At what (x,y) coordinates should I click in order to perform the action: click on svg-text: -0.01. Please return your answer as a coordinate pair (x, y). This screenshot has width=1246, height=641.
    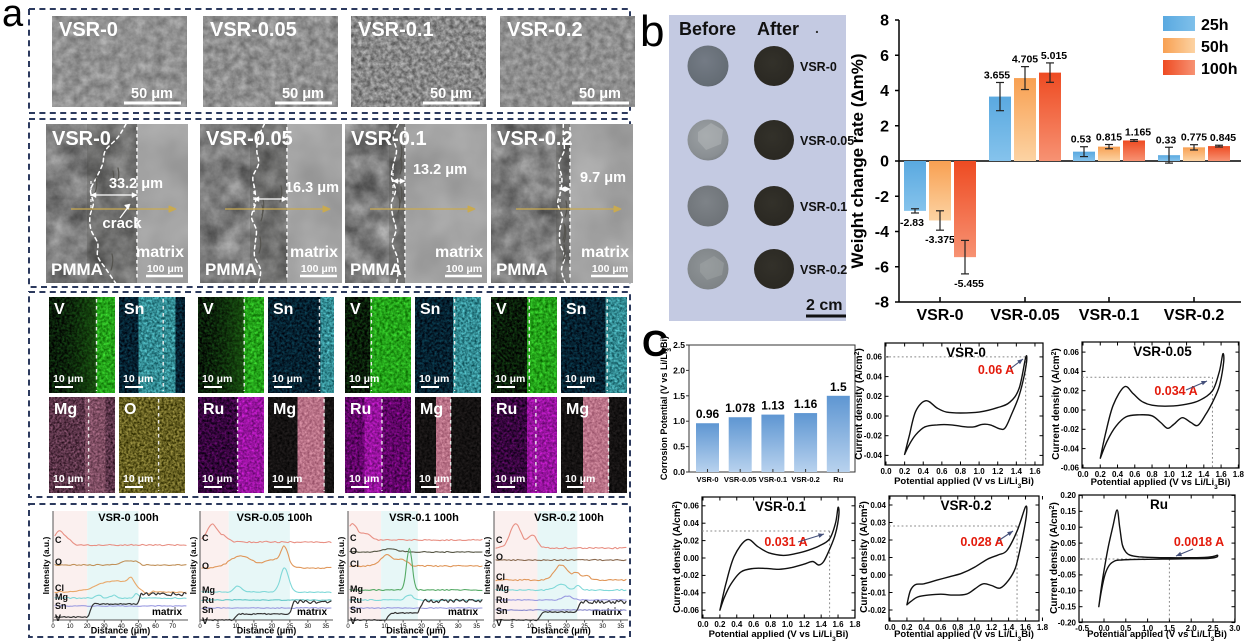
    Looking at the image, I should click on (877, 592).